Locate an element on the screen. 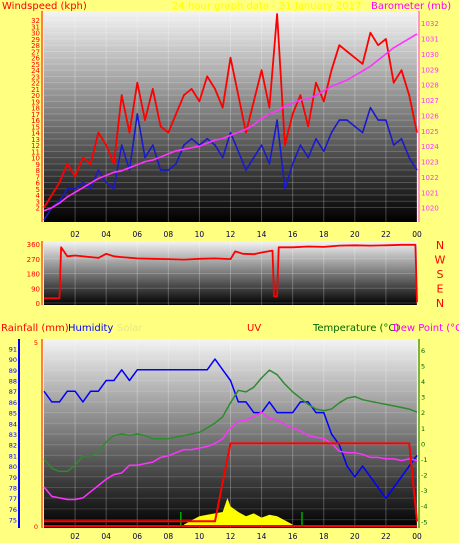 This screenshot has height=543, width=459. humidity-tick-label: 88 is located at coordinates (13, 382).